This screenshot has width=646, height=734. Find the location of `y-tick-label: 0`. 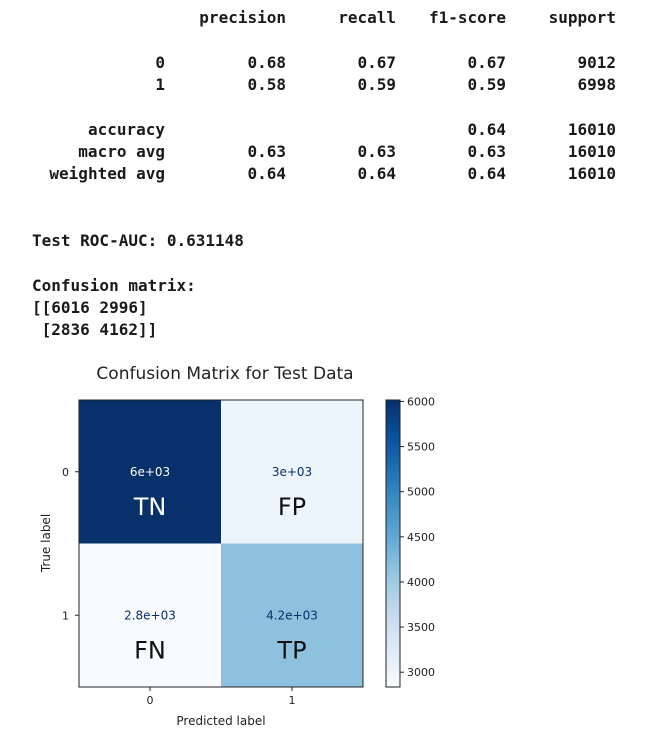

y-tick-label: 0 is located at coordinates (65, 472).